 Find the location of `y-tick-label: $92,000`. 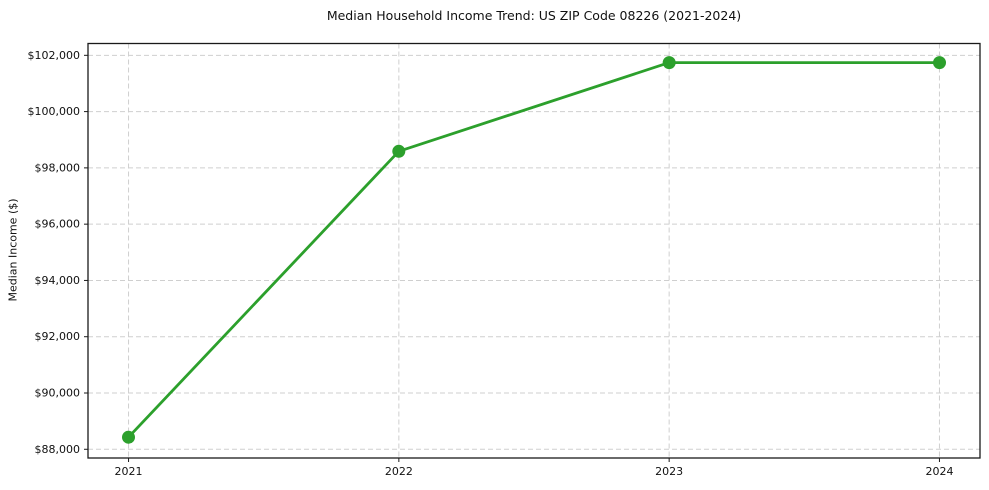

y-tick-label: $92,000 is located at coordinates (58, 336).